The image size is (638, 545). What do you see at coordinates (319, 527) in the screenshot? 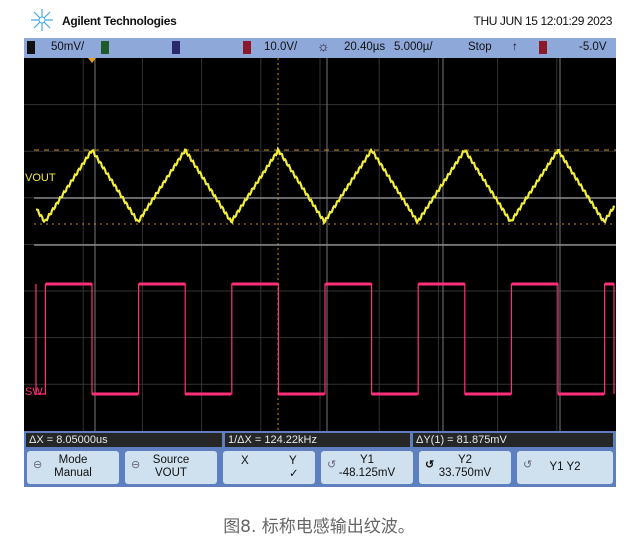
I see `figure-caption: 图8. 标称电感输出纹波。` at bounding box center [319, 527].